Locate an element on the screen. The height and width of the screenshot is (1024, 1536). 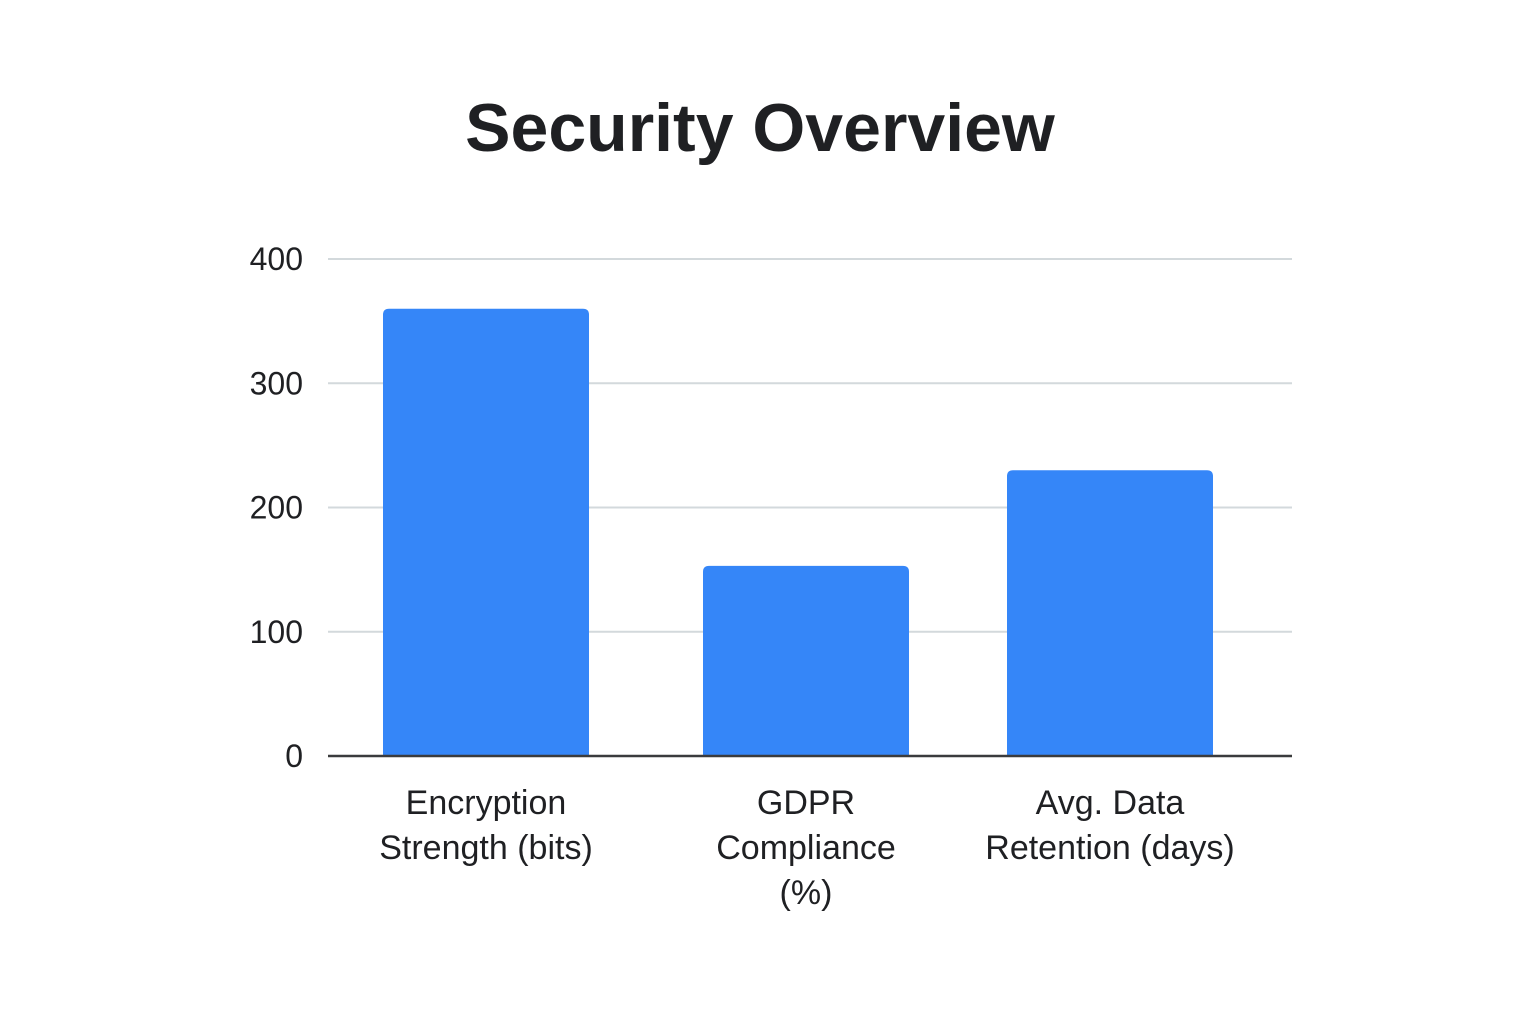
category-label: Avg. Data Retention (days) is located at coordinates (1109, 825).